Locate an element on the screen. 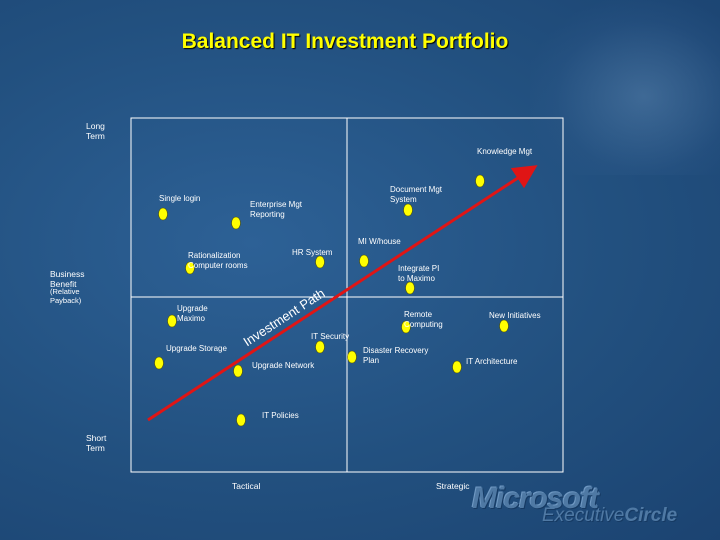 This screenshot has width=720, height=540. project-label: IT Policies is located at coordinates (280, 415).